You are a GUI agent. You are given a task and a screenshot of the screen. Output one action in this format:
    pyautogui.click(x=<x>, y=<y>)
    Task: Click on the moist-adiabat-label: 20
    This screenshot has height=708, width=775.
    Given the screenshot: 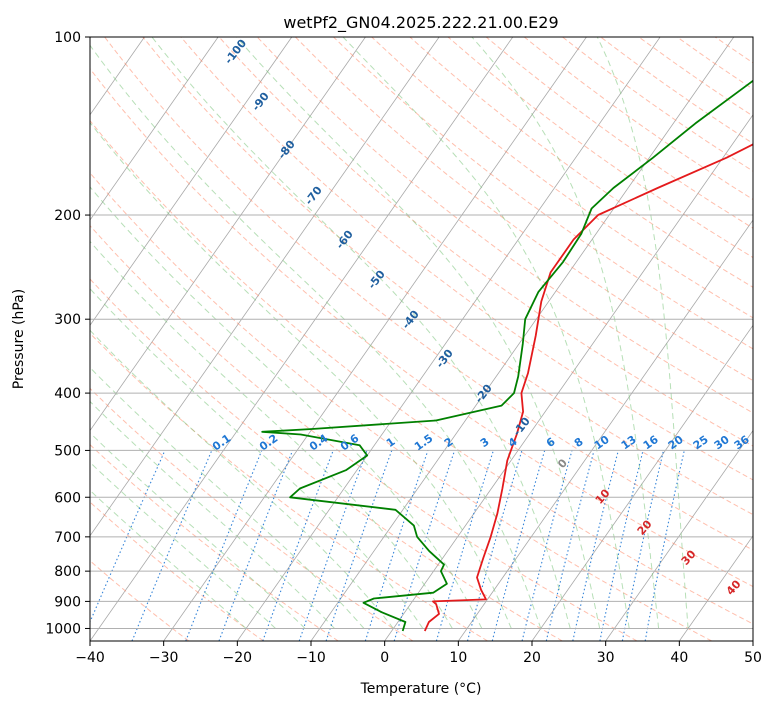 What is the action you would take?
    pyautogui.click(x=645, y=527)
    